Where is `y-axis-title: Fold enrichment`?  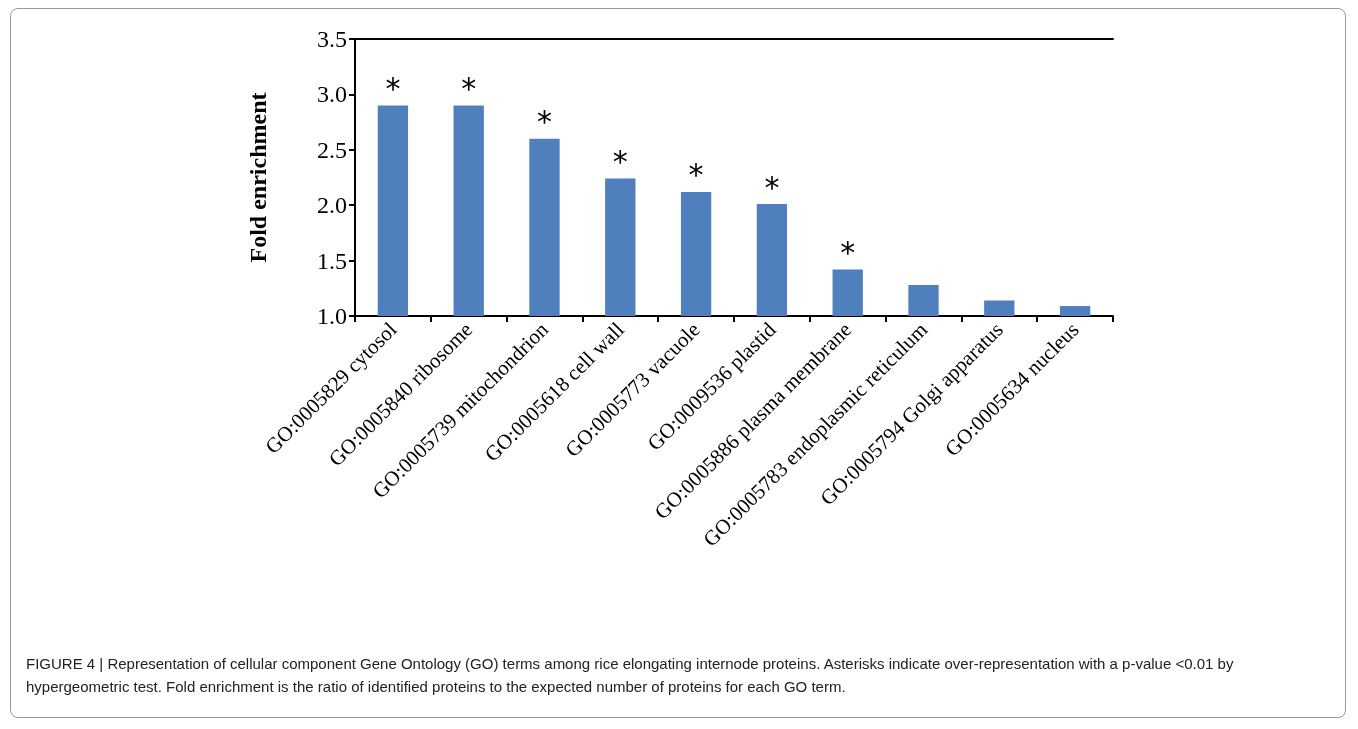 y-axis-title: Fold enrichment is located at coordinates (258, 177).